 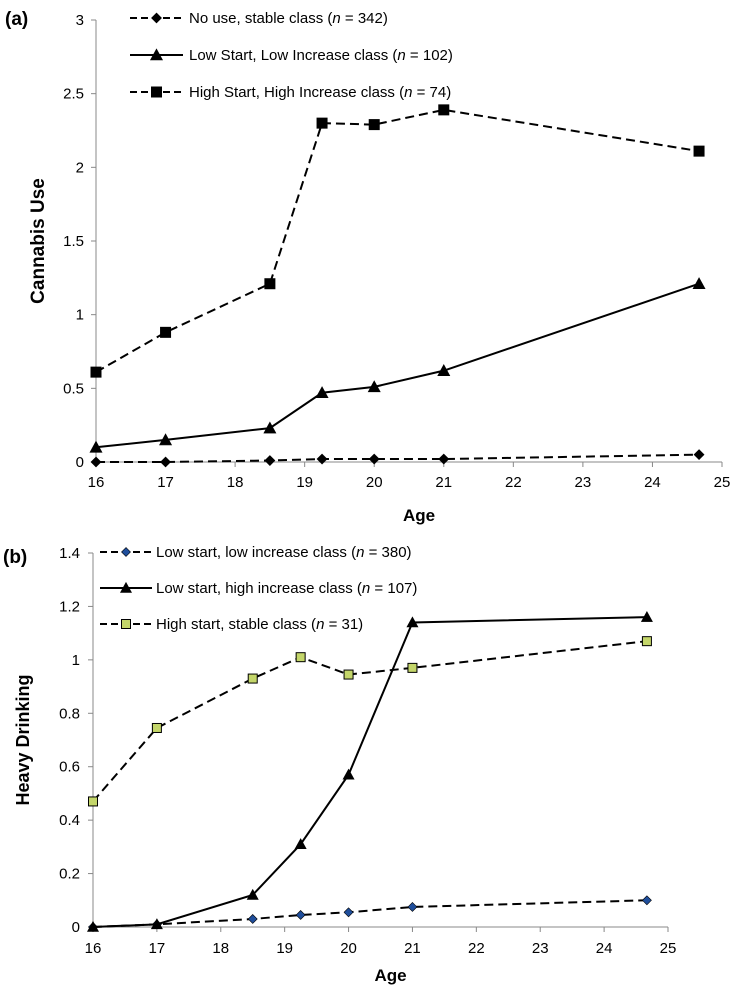 I want to click on x-tick-label: 25, so click(x=668, y=948).